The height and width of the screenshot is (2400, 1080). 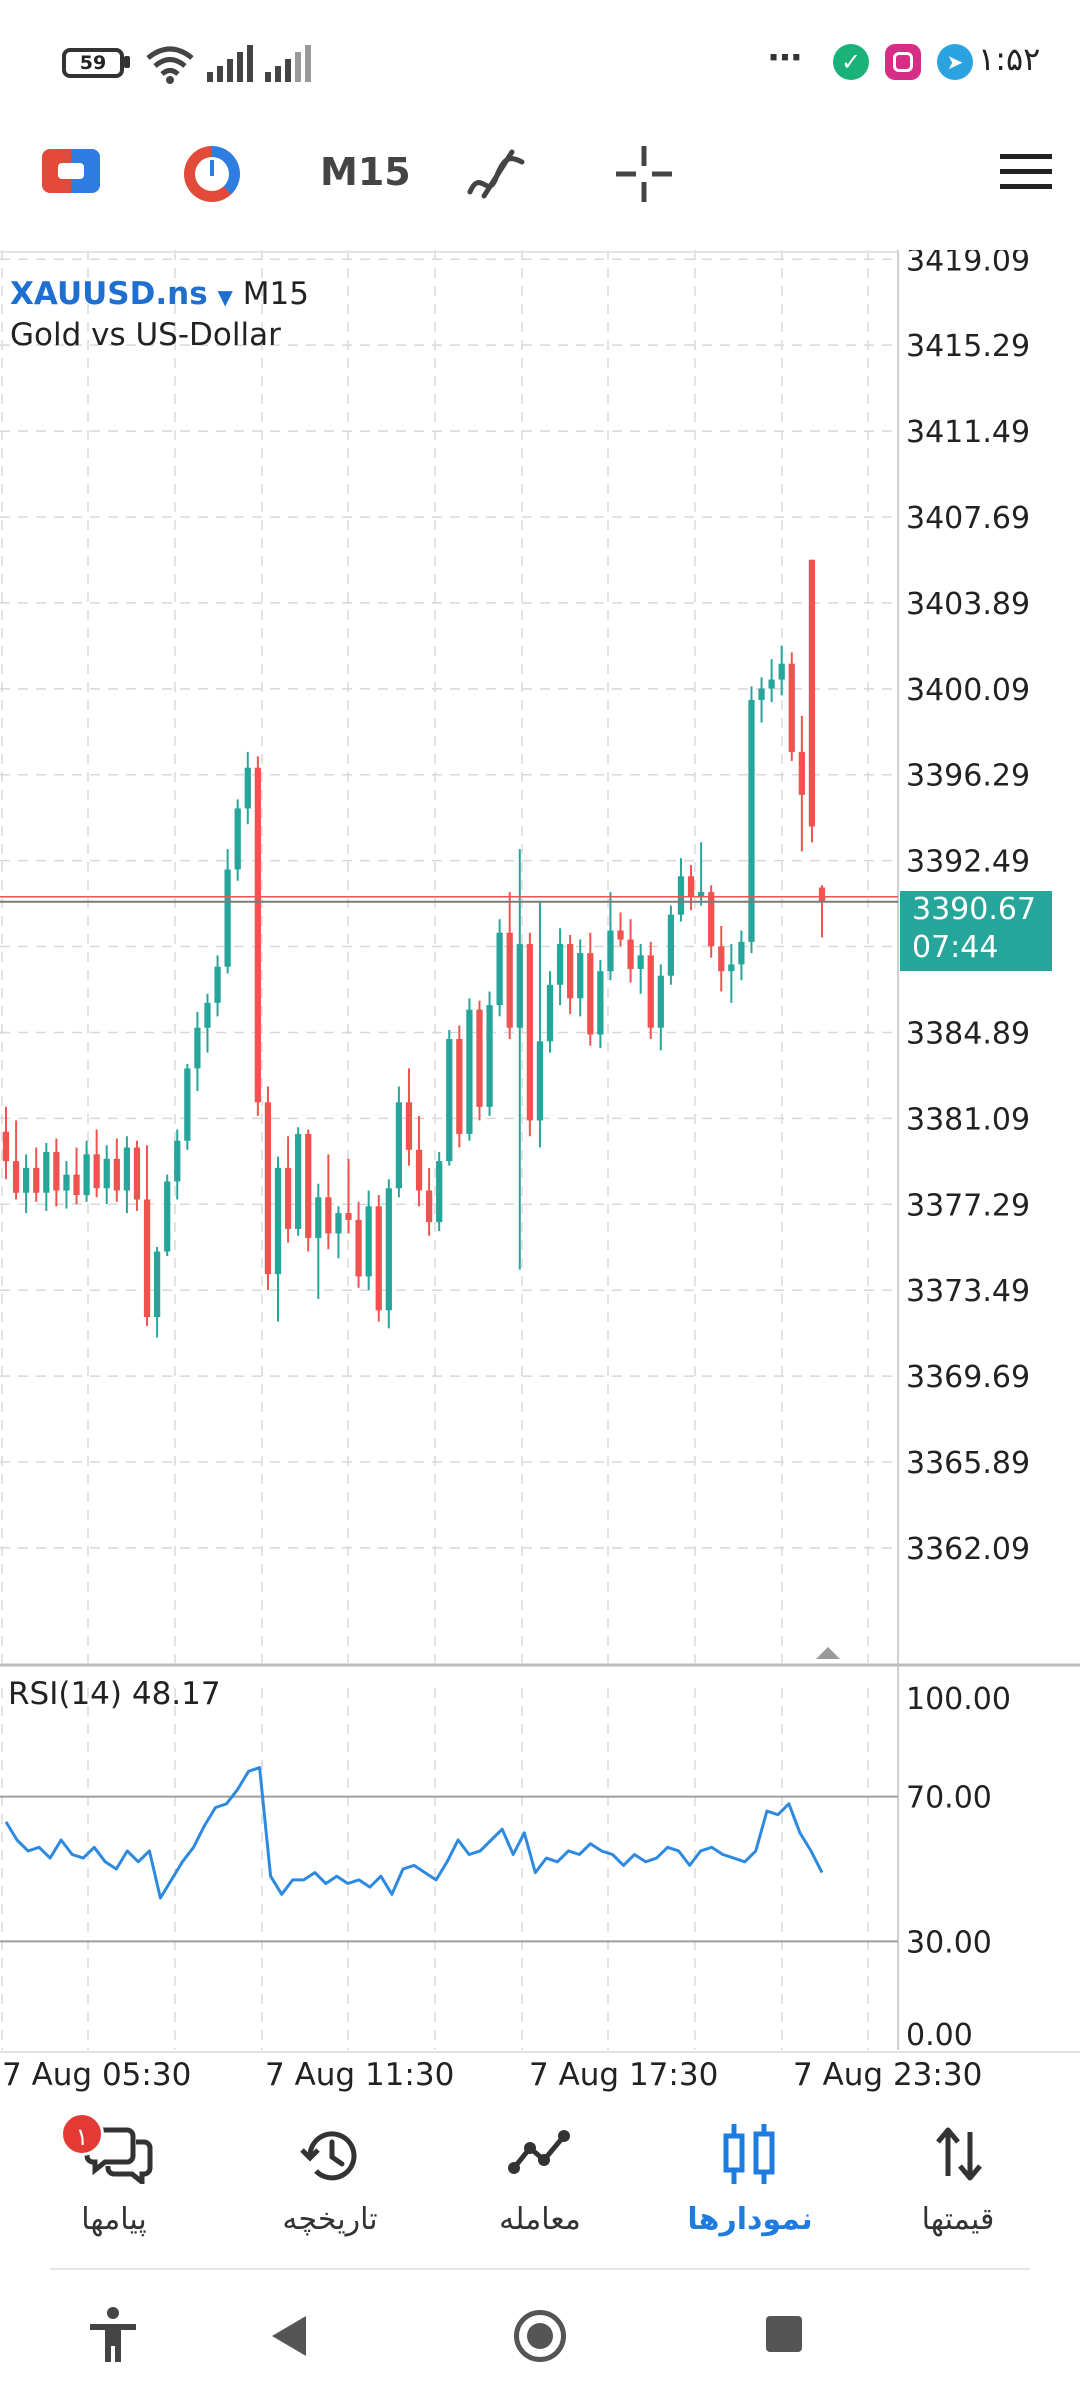 I want to click on nav-charts-label: نمودارها, so click(x=750, y=2219).